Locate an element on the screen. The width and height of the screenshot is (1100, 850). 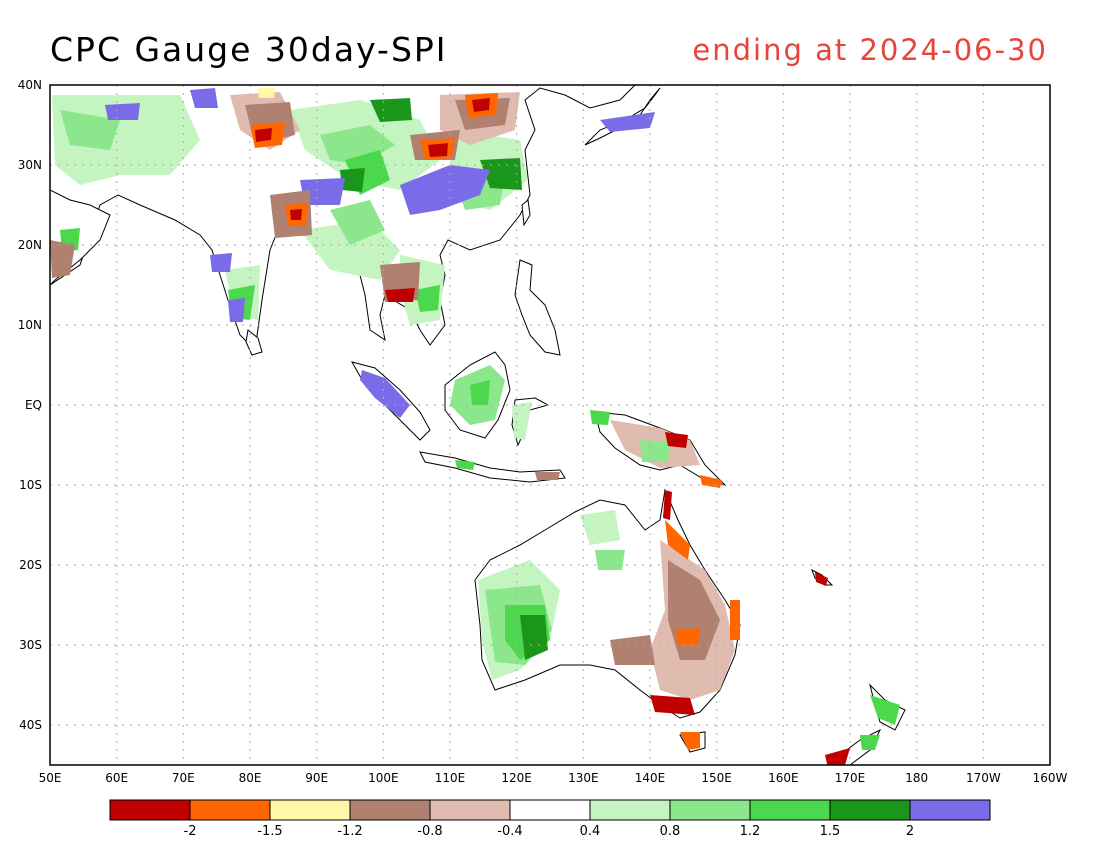
longitude-label: 140E is located at coordinates (650, 778).